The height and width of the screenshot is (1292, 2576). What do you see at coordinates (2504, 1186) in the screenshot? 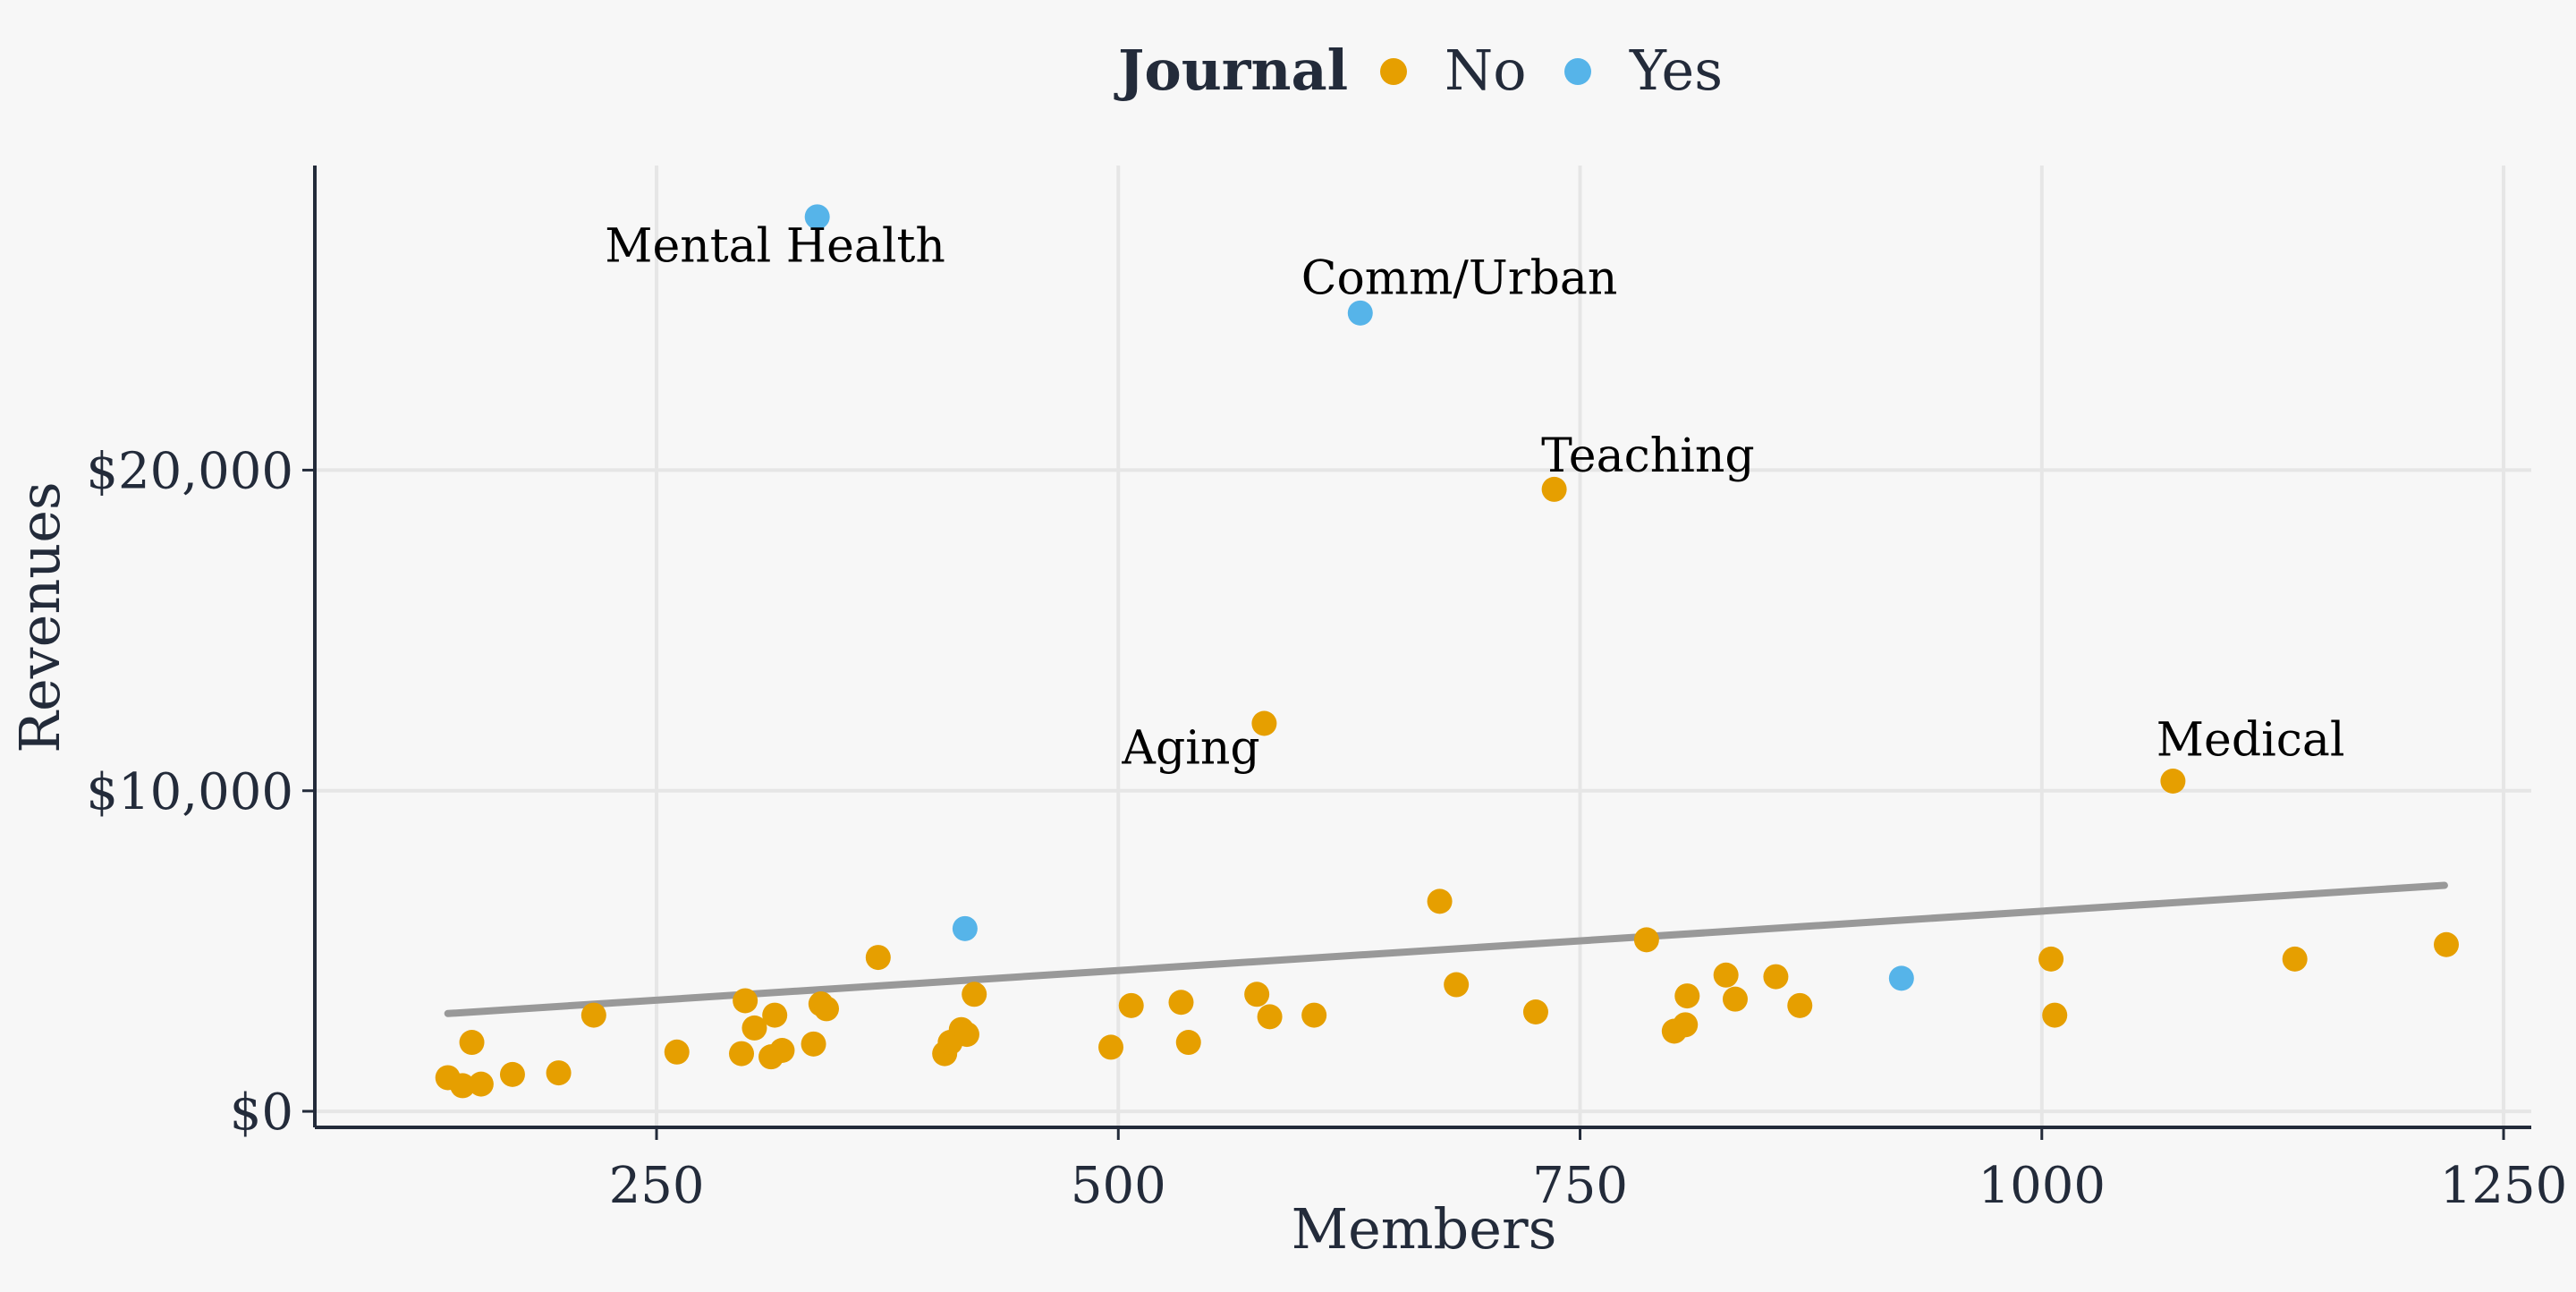
I see `x-tick-label: 1250` at bounding box center [2504, 1186].